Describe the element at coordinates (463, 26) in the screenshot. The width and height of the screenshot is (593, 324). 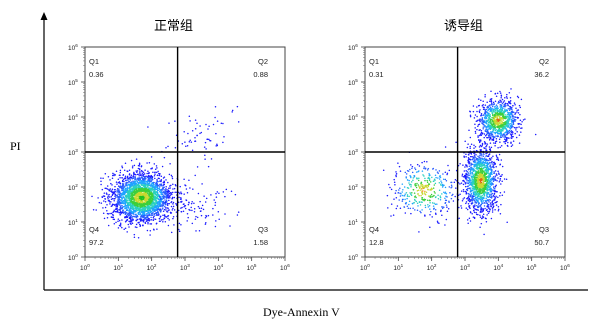
I see `panel-title: 诱导组` at that location.